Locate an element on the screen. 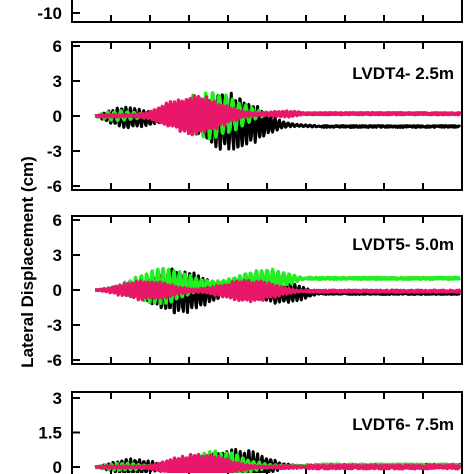  y-axis-label: Lateral Displacement (cm) is located at coordinates (27, 262).